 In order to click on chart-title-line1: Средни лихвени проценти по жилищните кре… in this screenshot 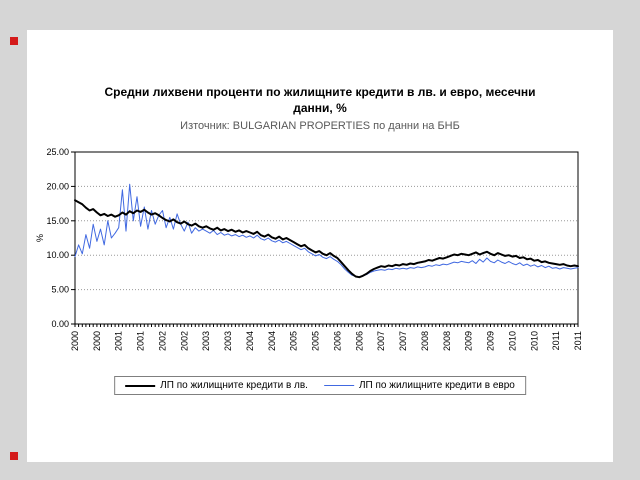, I will do `click(320, 92)`.